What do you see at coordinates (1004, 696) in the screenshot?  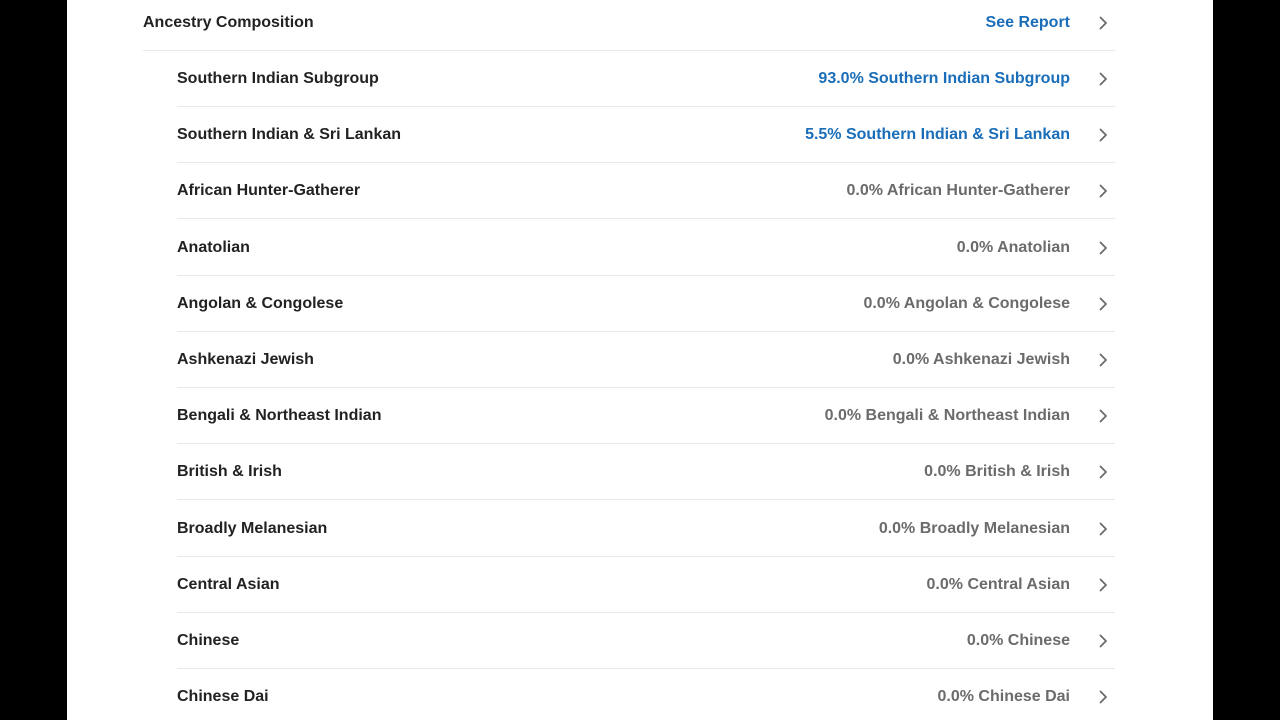 I see `population-percentage: 0.0% Chinese Dai` at bounding box center [1004, 696].